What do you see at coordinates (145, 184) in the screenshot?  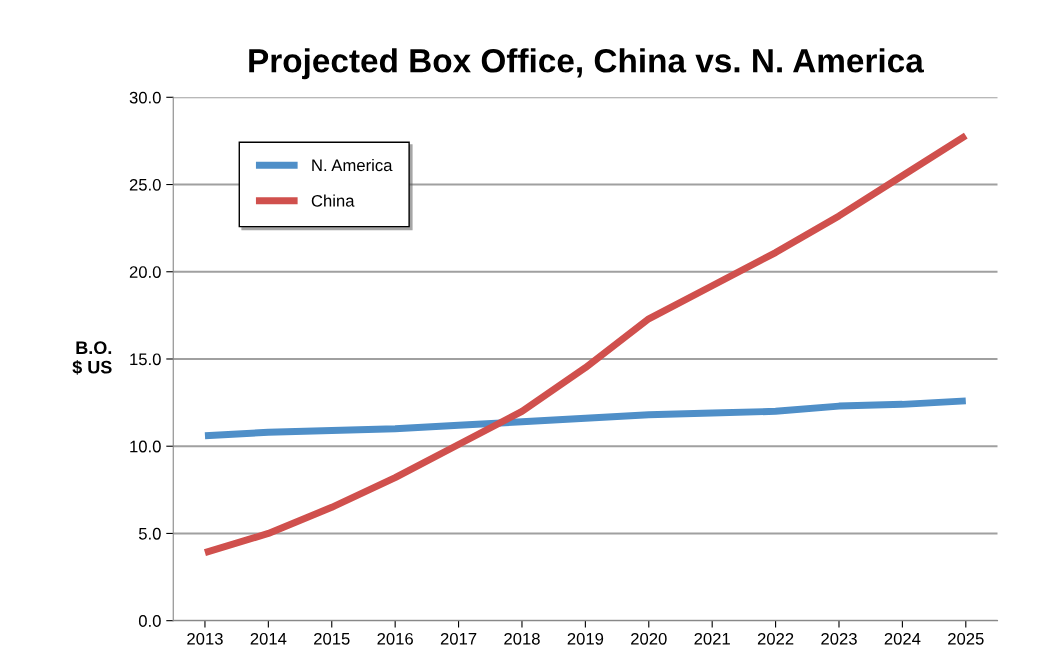 I see `y-tick-label: 25.0` at bounding box center [145, 184].